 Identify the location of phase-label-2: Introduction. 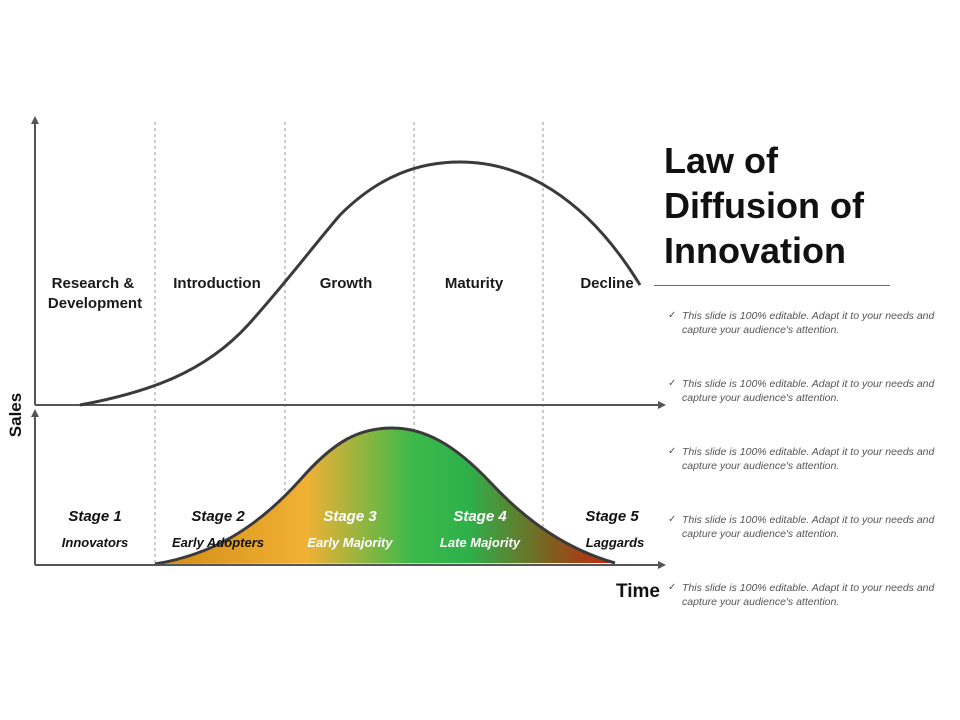
(216, 283).